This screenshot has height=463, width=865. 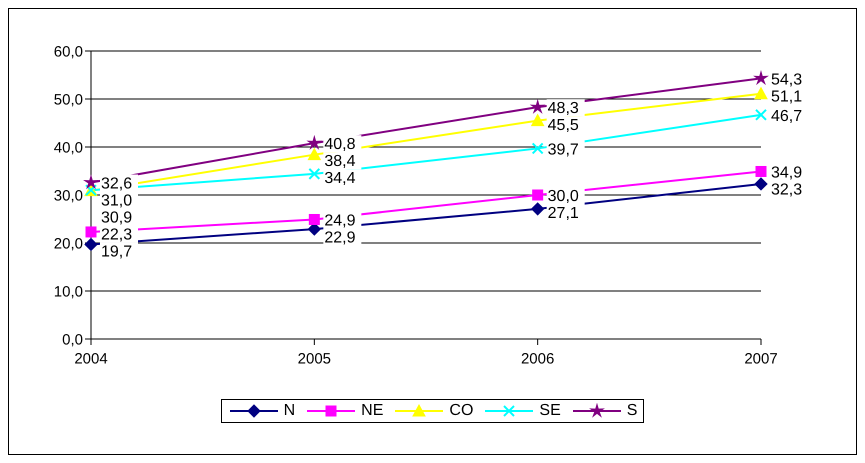 I want to click on y-tick-label: 60,0, so click(x=68, y=51).